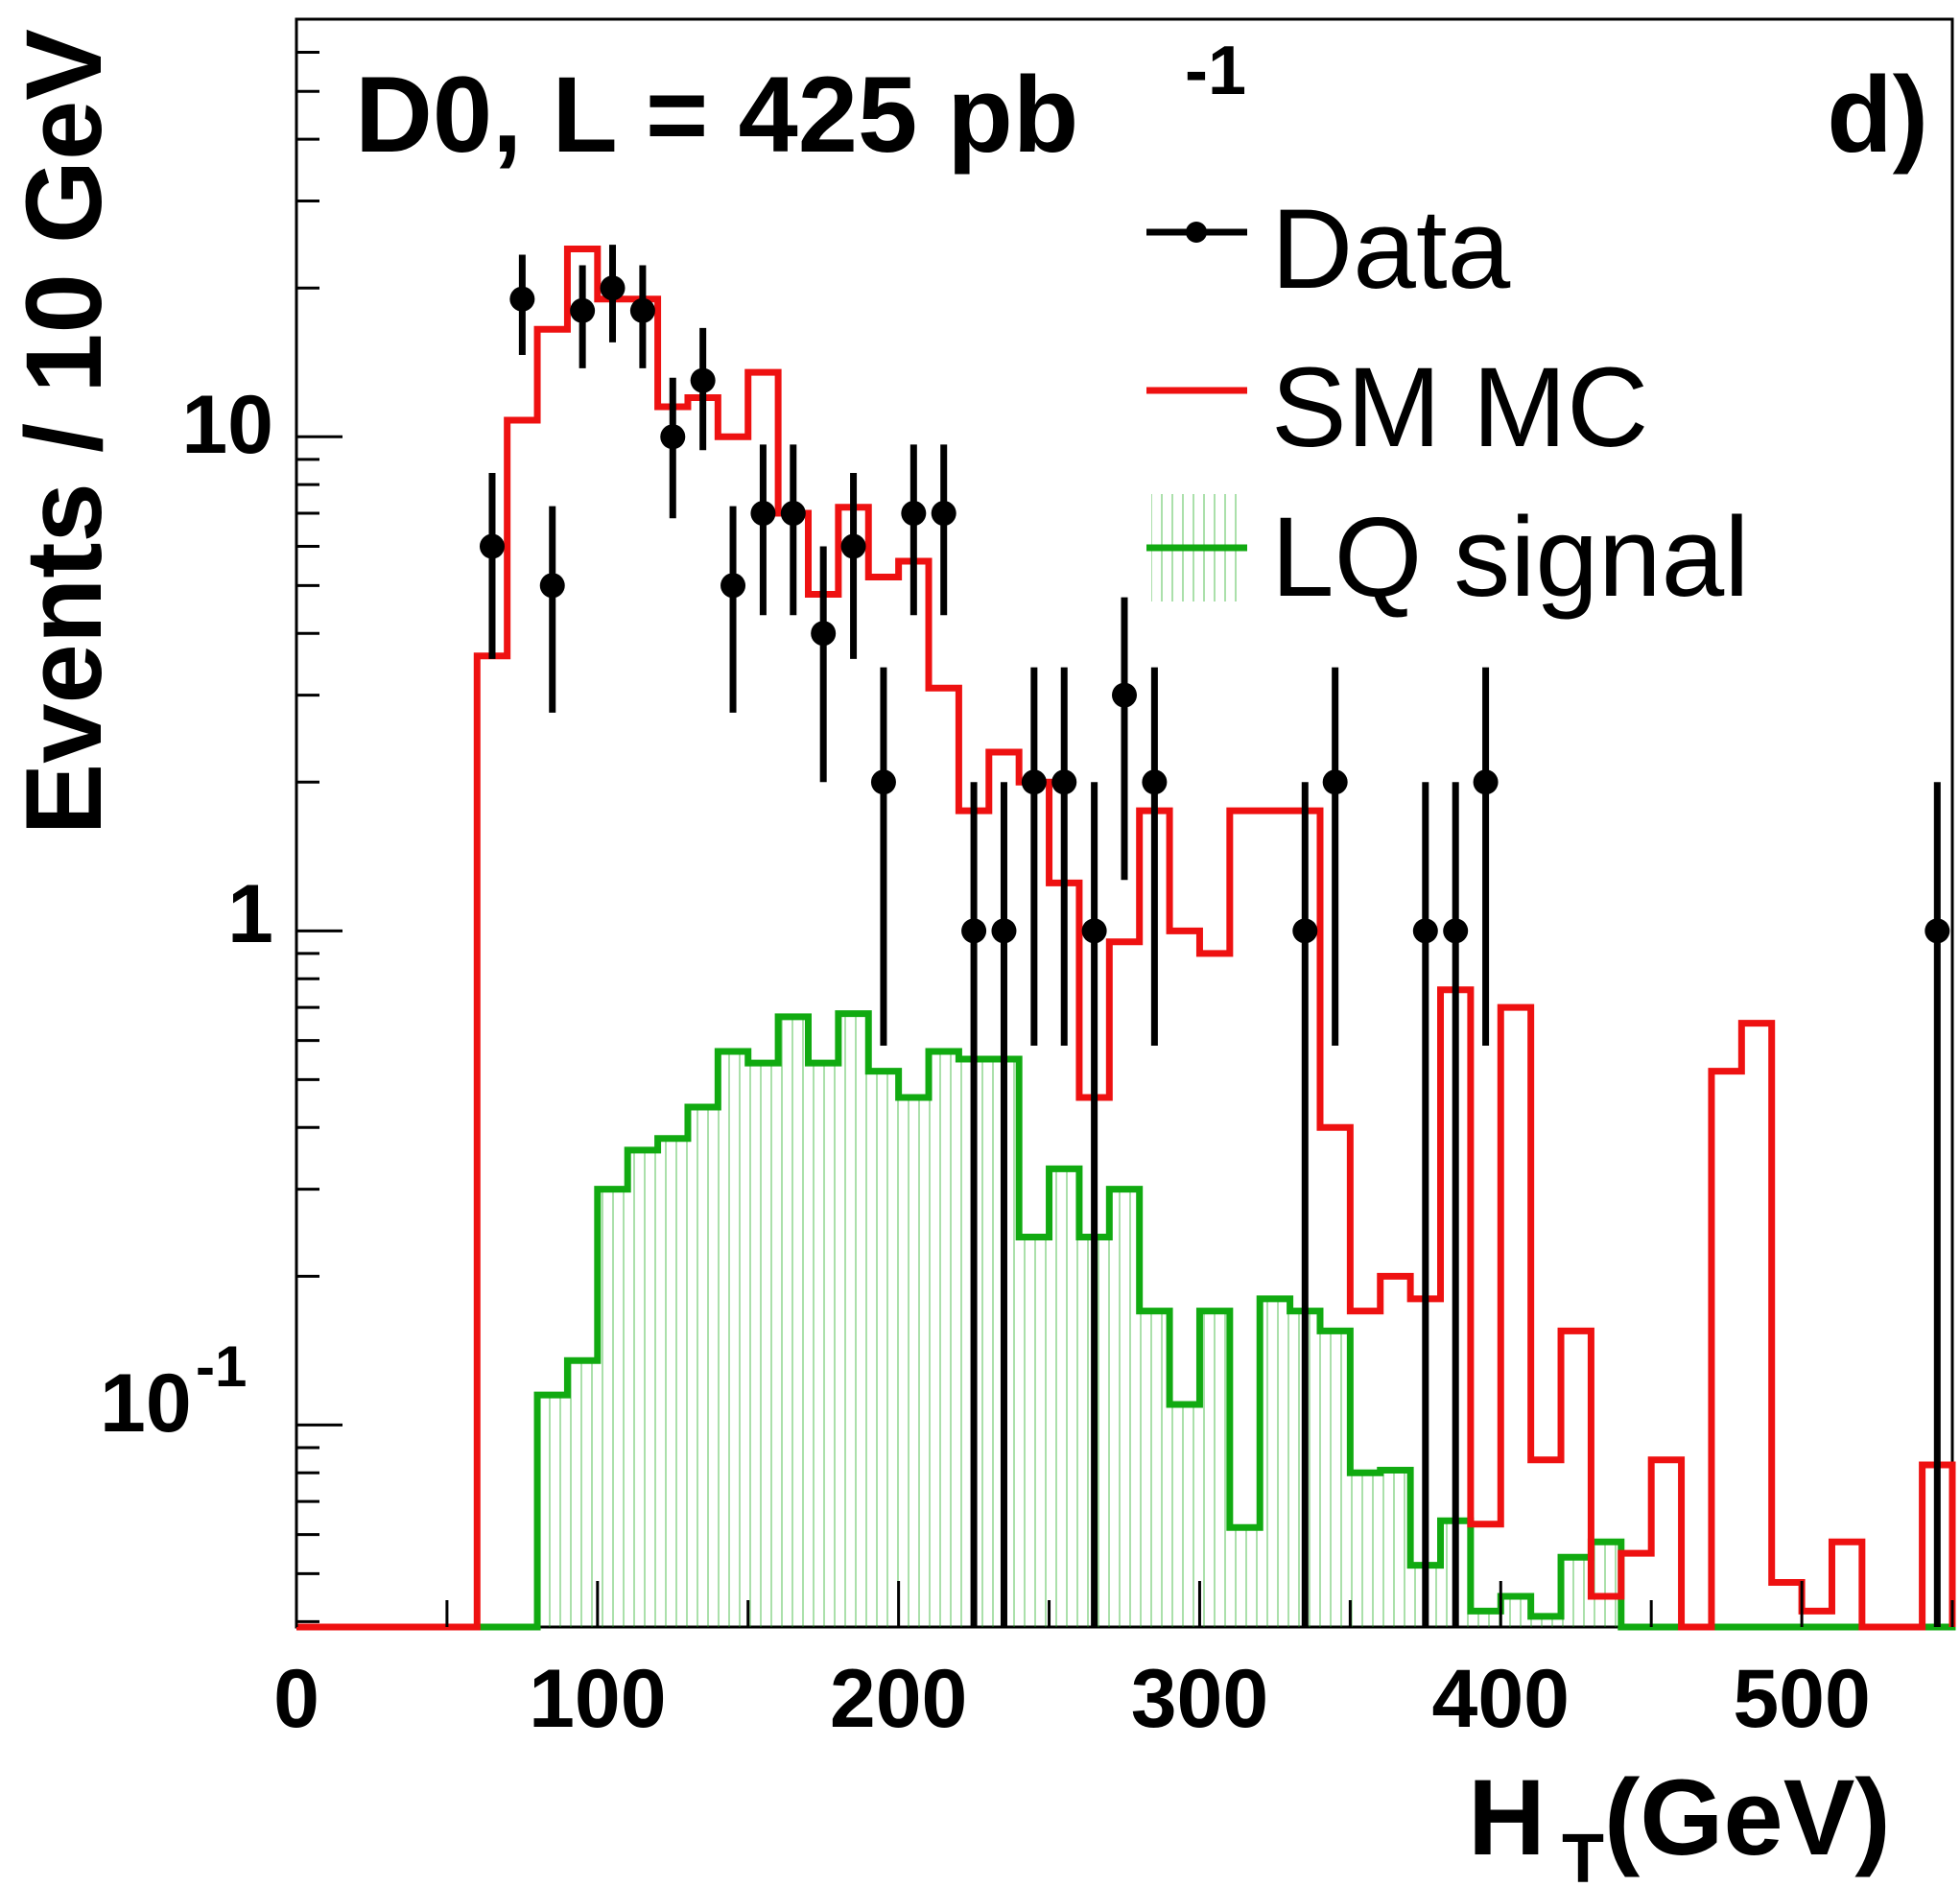 The image size is (1960, 1887). Describe the element at coordinates (1878, 115) in the screenshot. I see `panel-label: d)` at that location.